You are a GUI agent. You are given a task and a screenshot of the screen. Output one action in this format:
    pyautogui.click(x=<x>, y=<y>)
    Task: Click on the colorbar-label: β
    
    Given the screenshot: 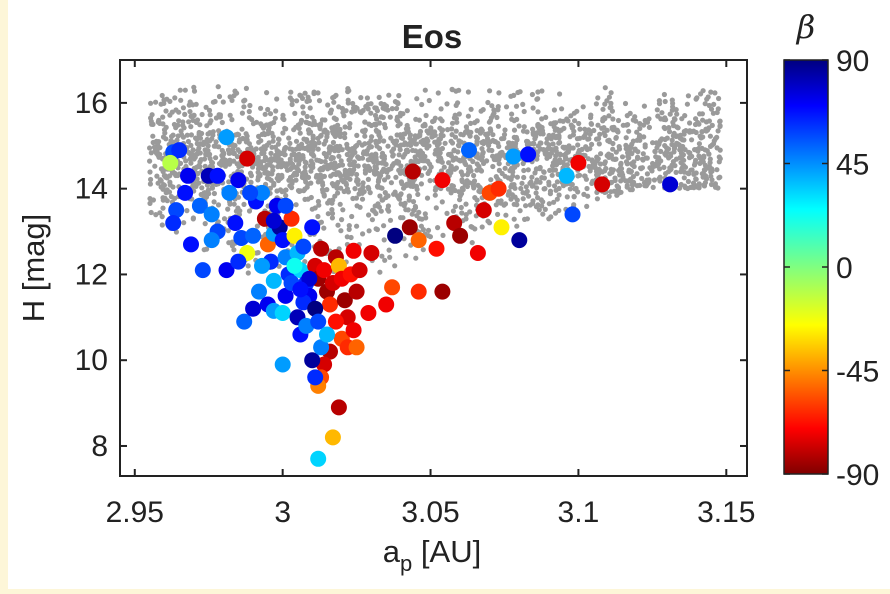 What is the action you would take?
    pyautogui.click(x=806, y=27)
    